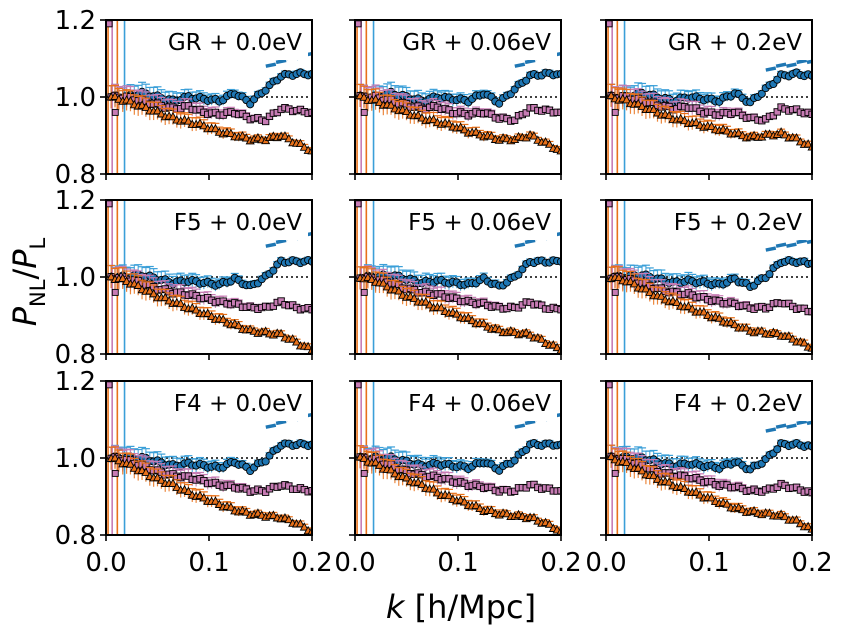 The height and width of the screenshot is (631, 842). I want to click on panel-title: GR + 0.0eV, so click(235, 43).